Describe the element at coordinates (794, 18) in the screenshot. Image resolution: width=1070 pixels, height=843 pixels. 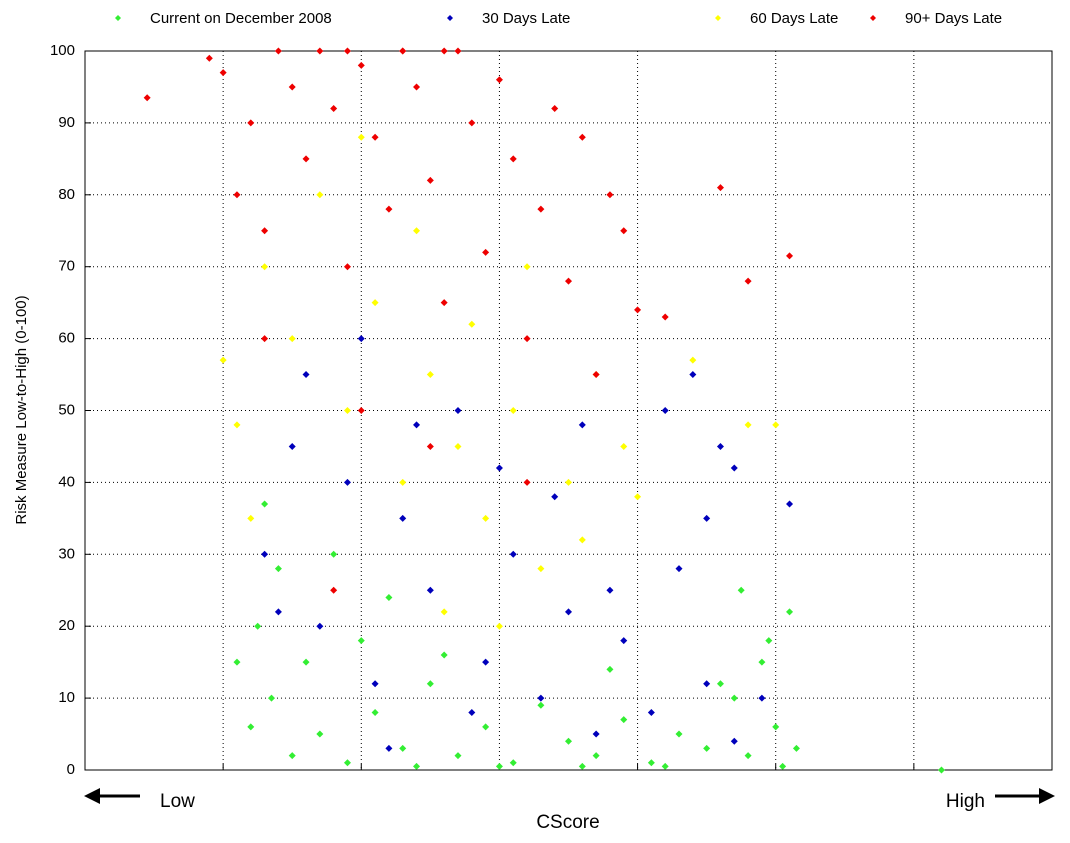
I see `legend-label: 60 Days Late` at that location.